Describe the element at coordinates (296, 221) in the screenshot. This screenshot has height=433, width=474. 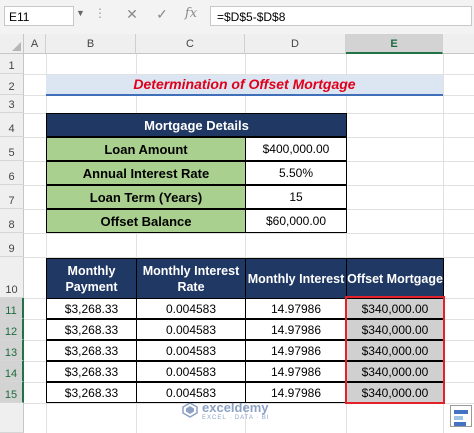
I see `offset-balance-value: $60,000.00` at that location.